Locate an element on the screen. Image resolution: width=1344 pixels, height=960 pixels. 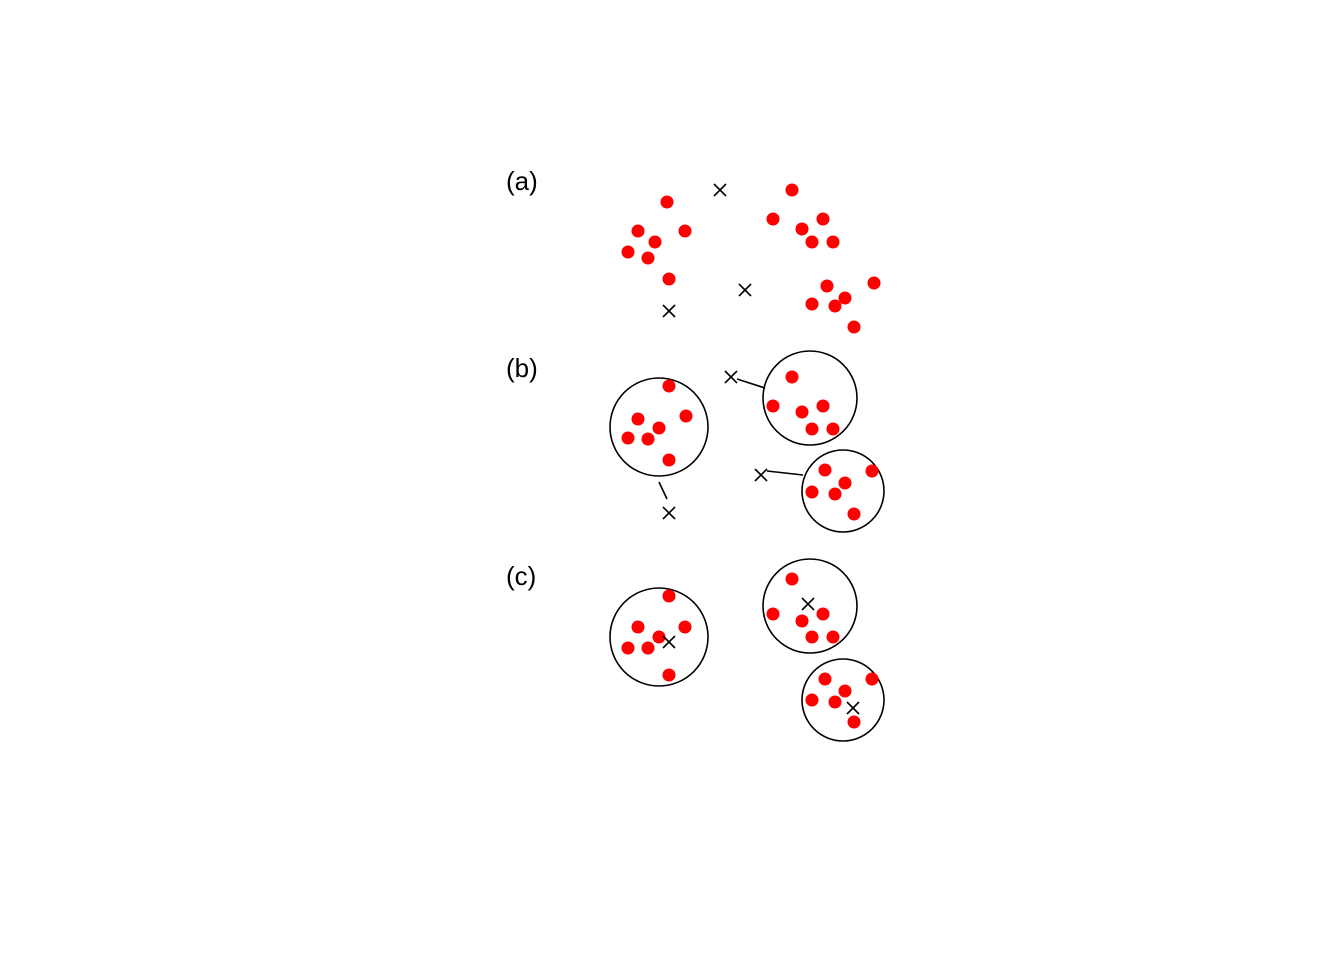
panel-c-points is located at coordinates (750, 650).